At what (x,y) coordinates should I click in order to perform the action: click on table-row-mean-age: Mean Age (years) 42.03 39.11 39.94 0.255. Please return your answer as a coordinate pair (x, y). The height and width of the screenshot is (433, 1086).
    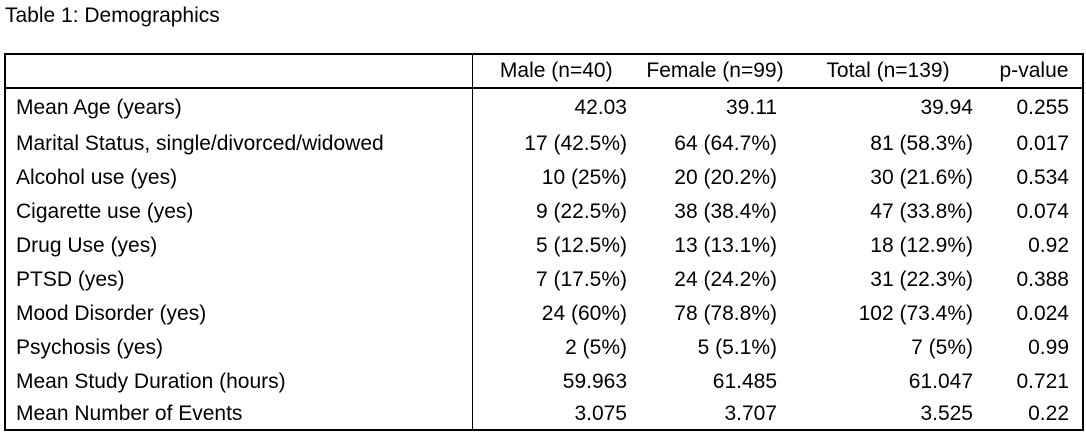
    Looking at the image, I should click on (544, 107).